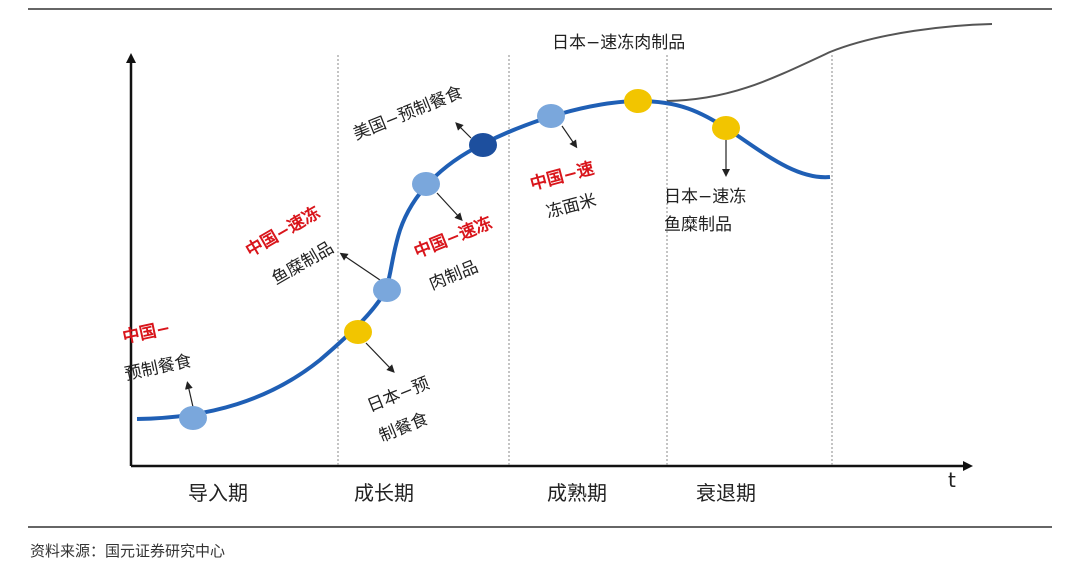 This screenshot has width=1080, height=580. I want to click on label-cn-frozen-noodle-black: 冻面米, so click(571, 206).